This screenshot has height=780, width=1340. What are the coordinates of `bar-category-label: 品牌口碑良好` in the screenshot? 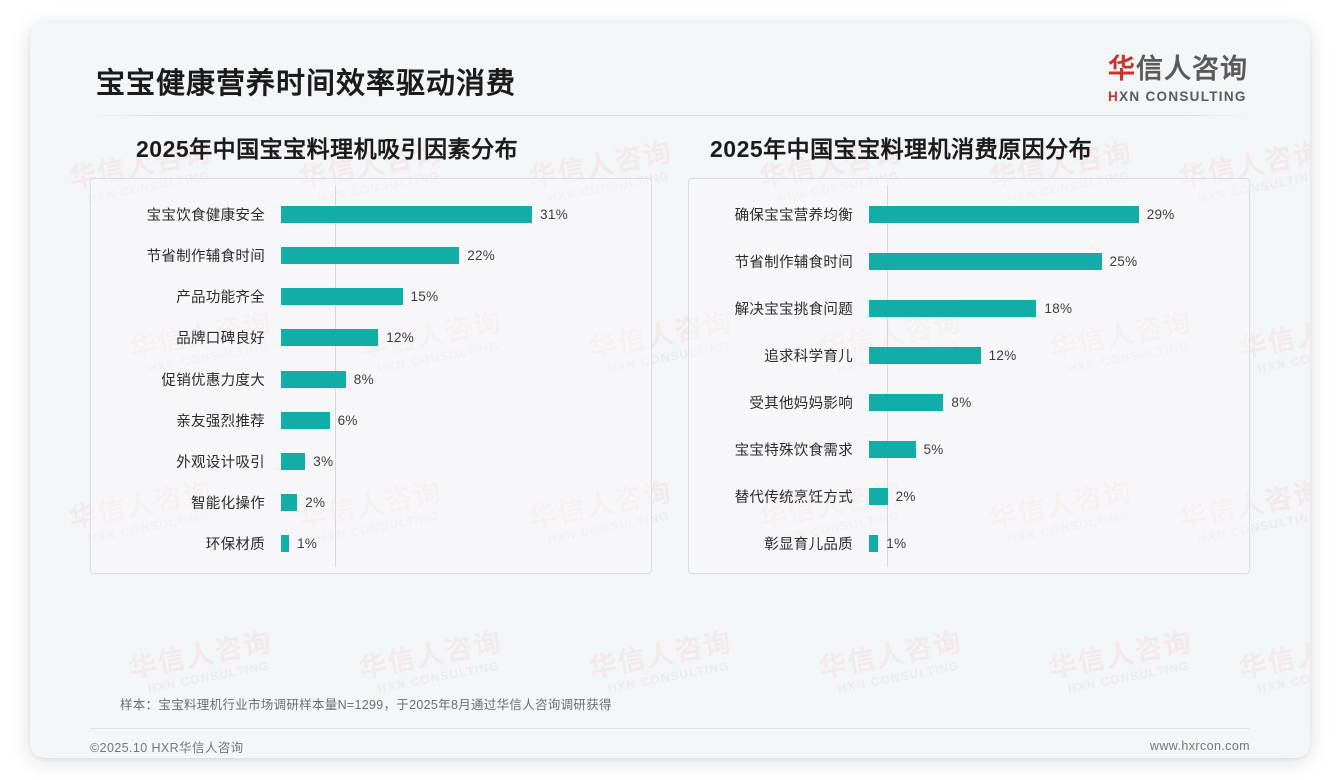 It's located at (220, 339).